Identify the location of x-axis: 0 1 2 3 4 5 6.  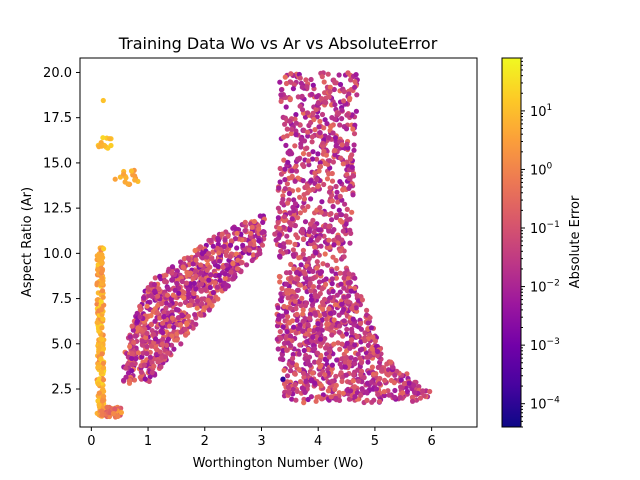
(261, 438).